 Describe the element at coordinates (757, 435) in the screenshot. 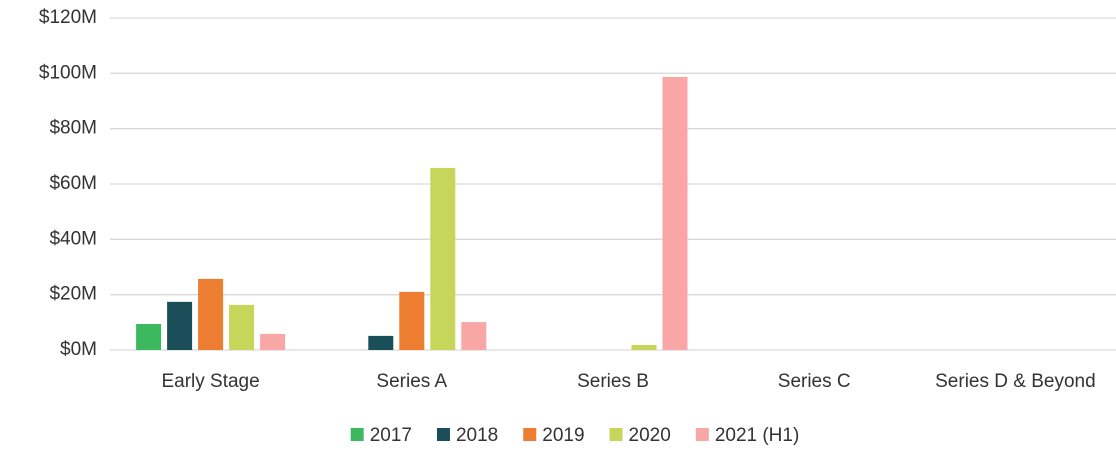

I see `legend-label: 2021 (H1)` at that location.